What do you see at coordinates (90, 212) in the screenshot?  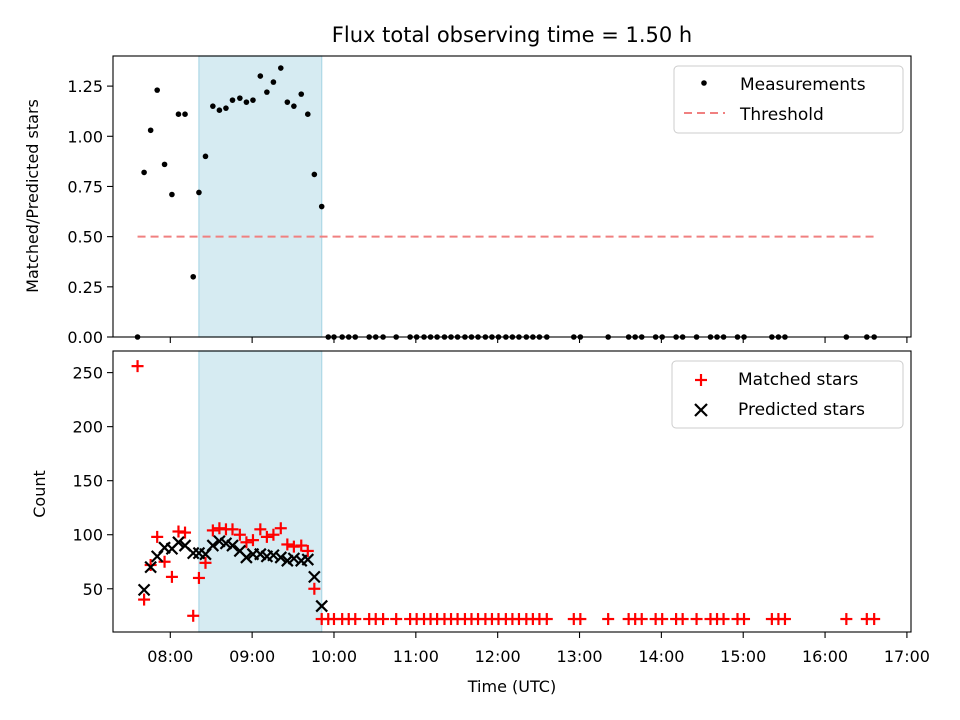 I see `top-y-axis: 0.00 0.25 0.50 0.75 1.00 1.25` at bounding box center [90, 212].